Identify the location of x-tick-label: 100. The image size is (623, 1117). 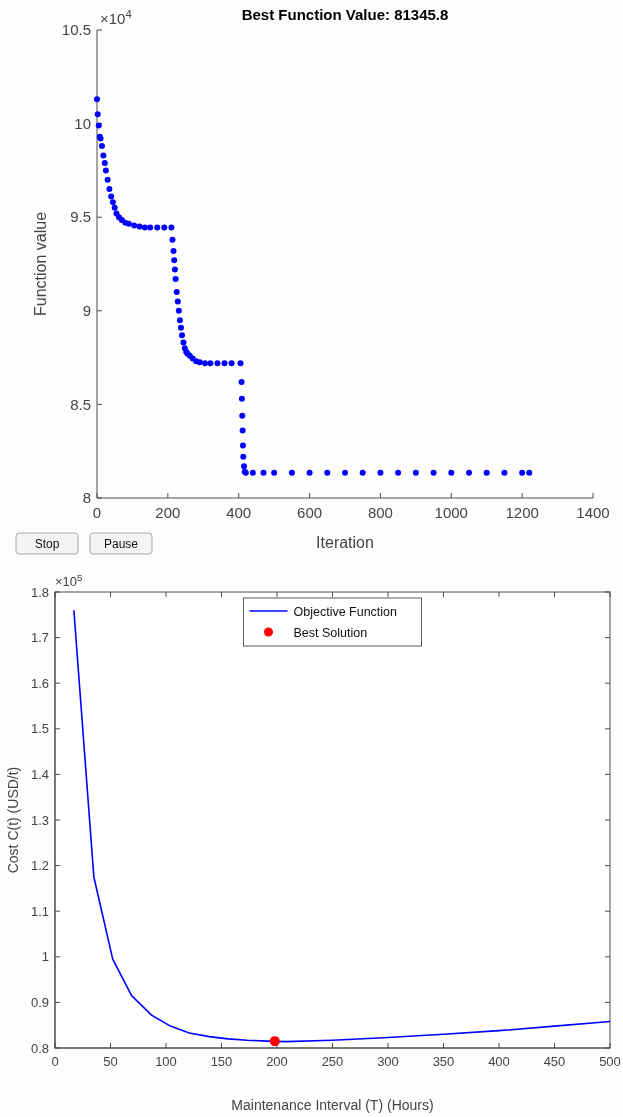
(166, 1061).